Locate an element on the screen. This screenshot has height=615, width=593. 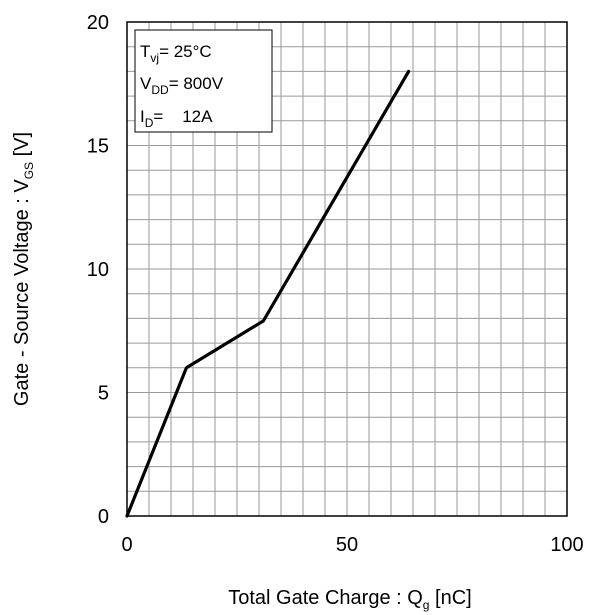
legend-line-id: ID= 12A is located at coordinates (176, 118).